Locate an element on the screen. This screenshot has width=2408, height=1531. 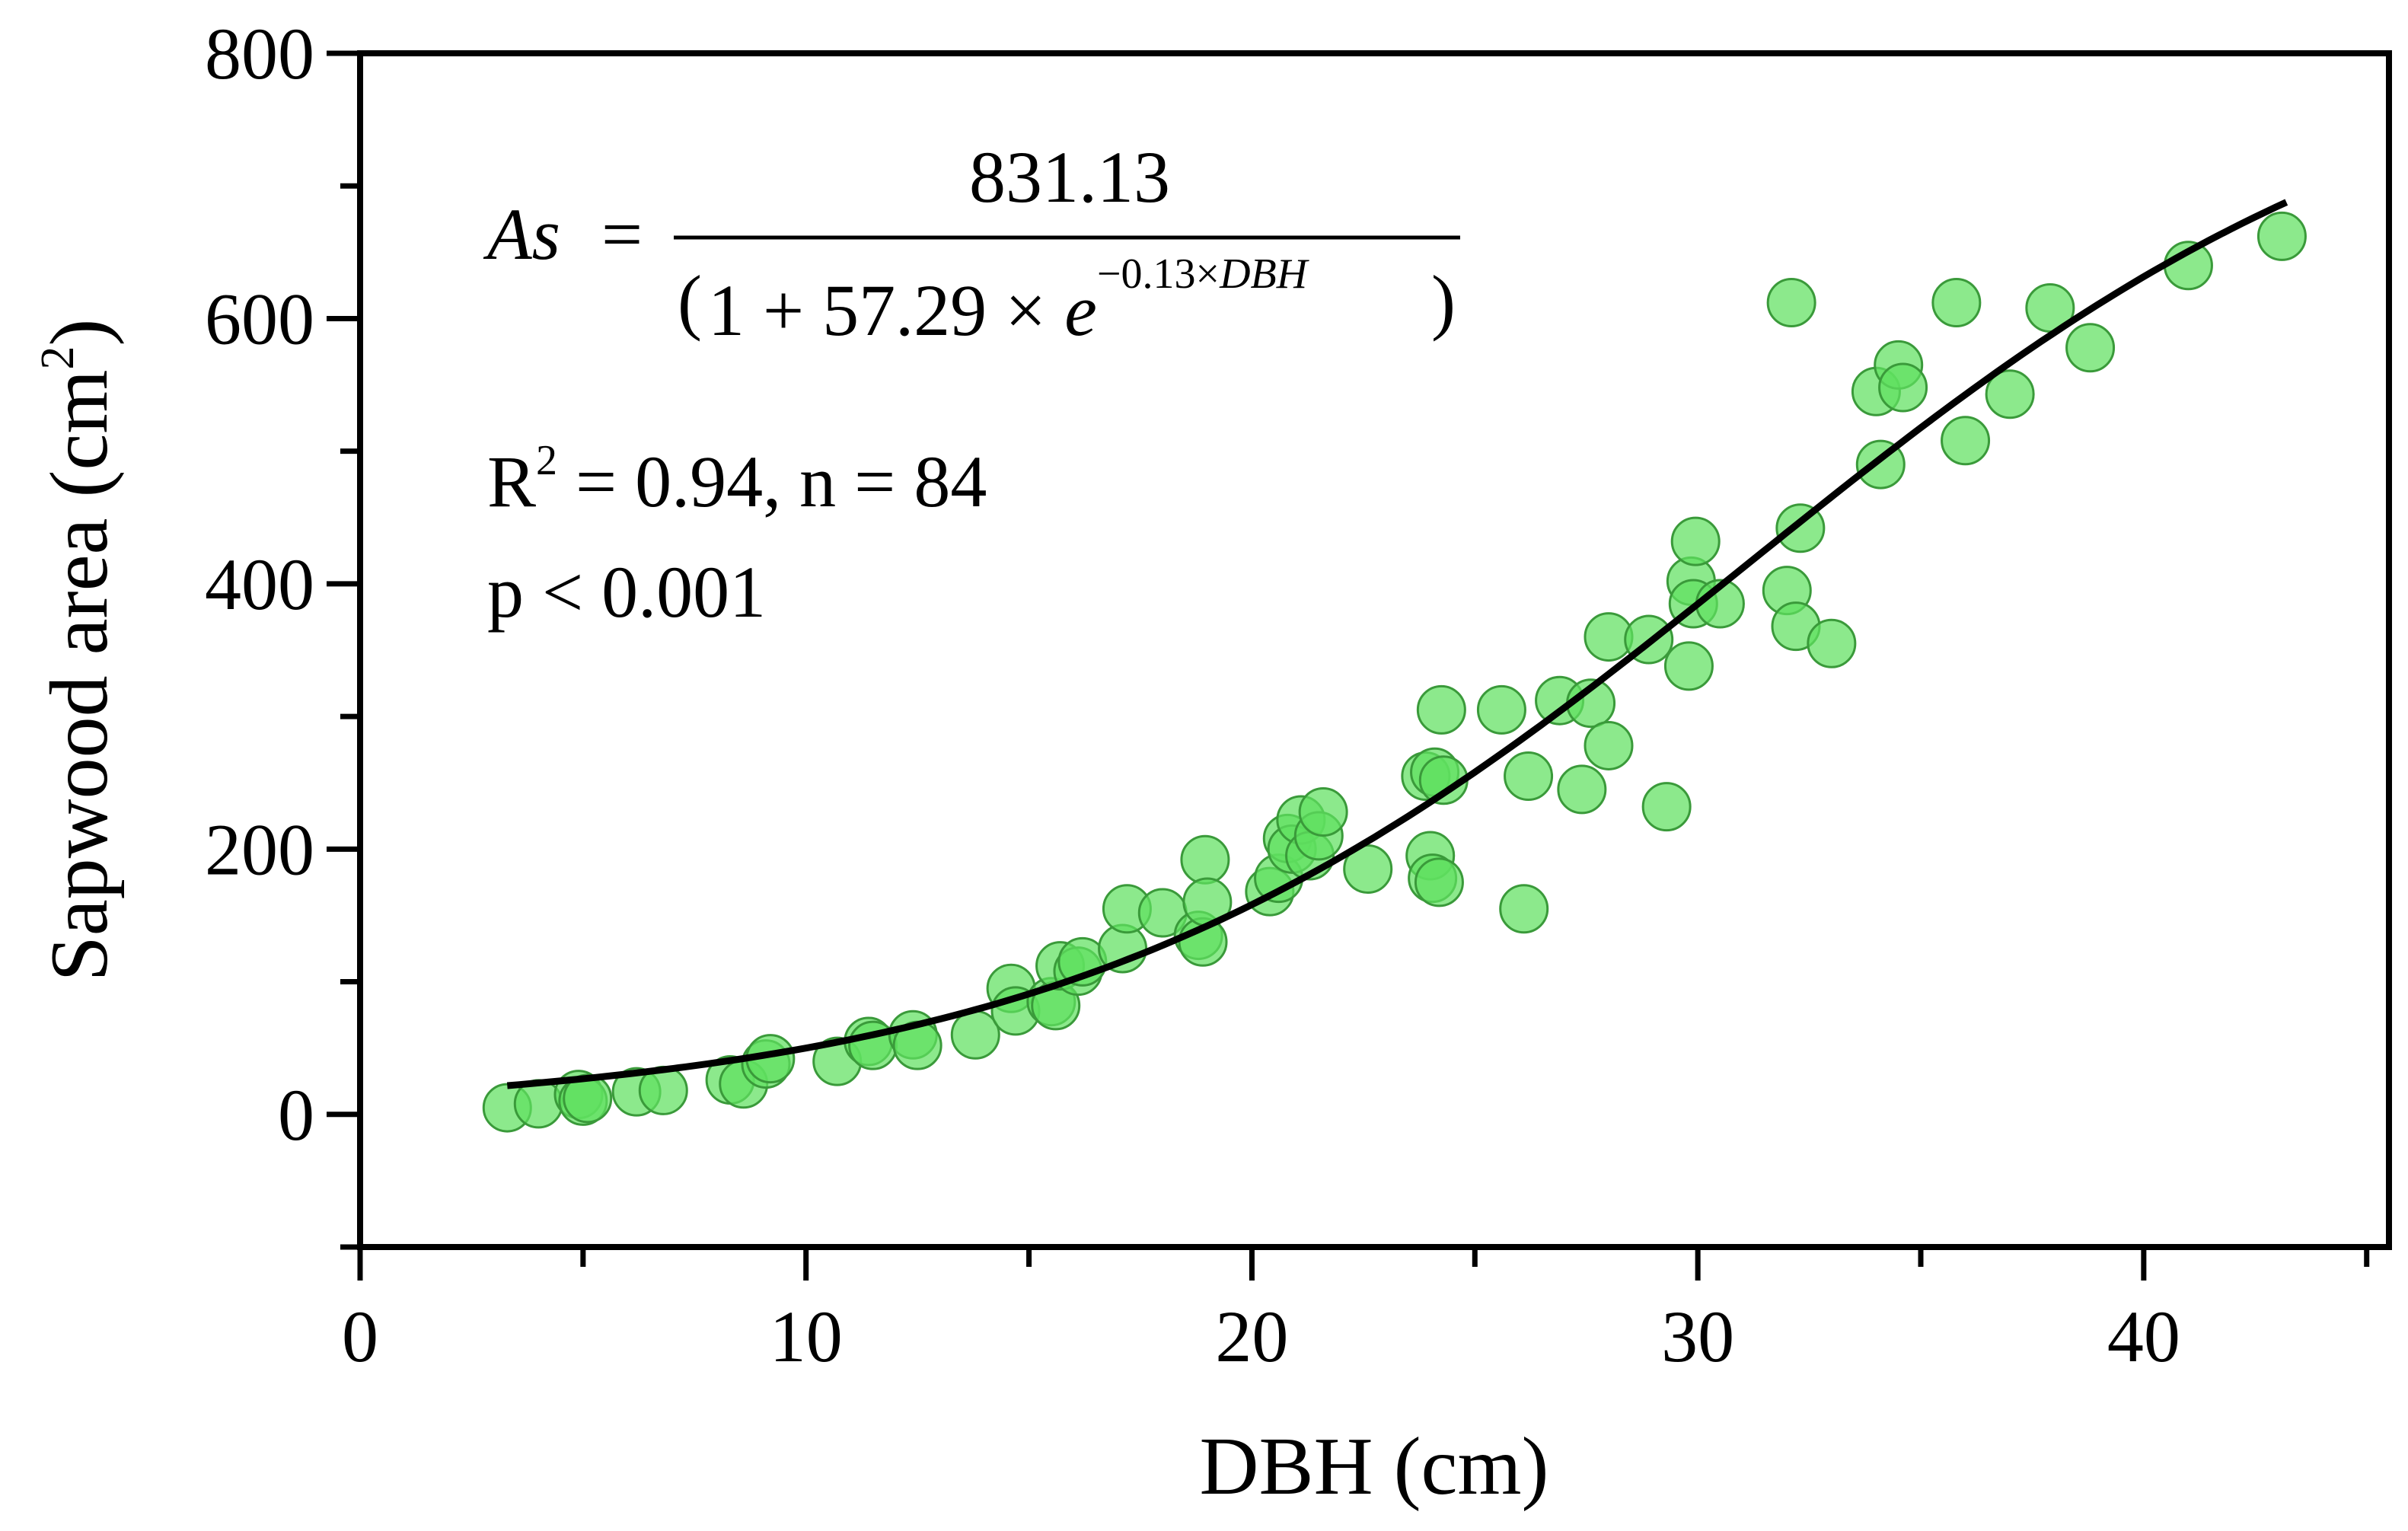
y-tick-label: 0 is located at coordinates (296, 1115).